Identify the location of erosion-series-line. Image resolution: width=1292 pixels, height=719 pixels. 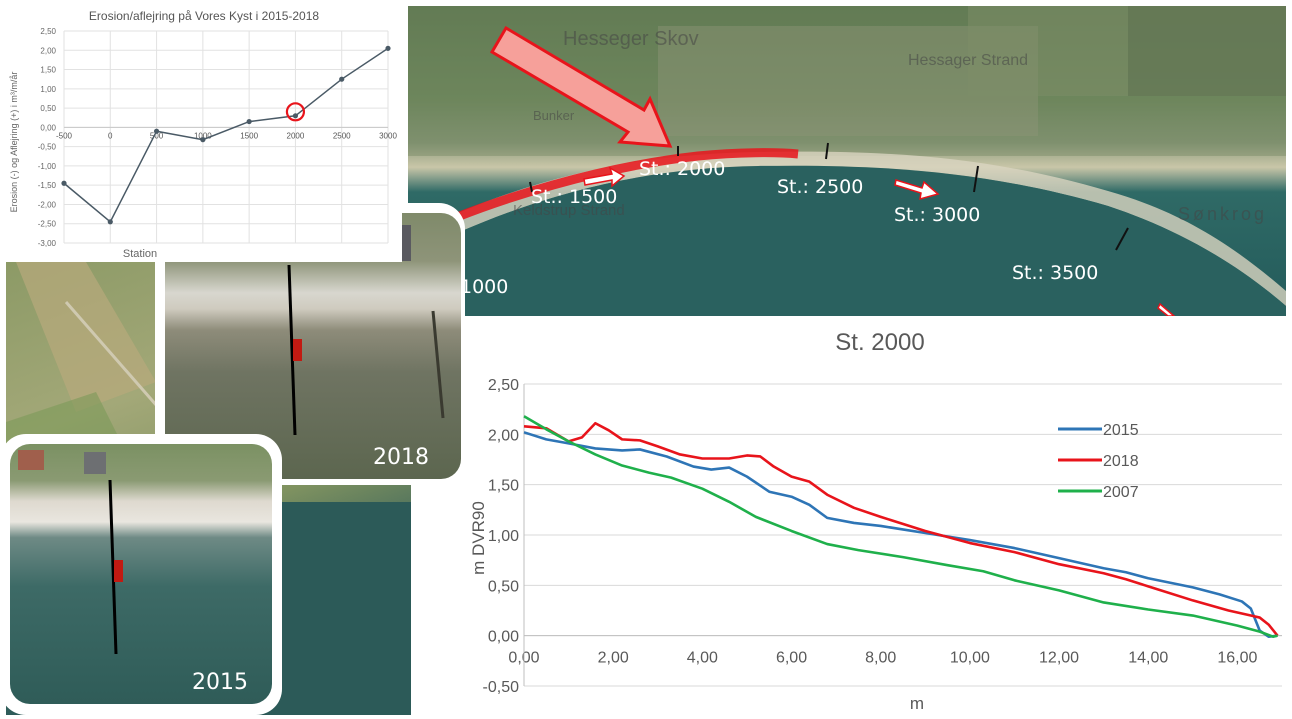
(226, 135).